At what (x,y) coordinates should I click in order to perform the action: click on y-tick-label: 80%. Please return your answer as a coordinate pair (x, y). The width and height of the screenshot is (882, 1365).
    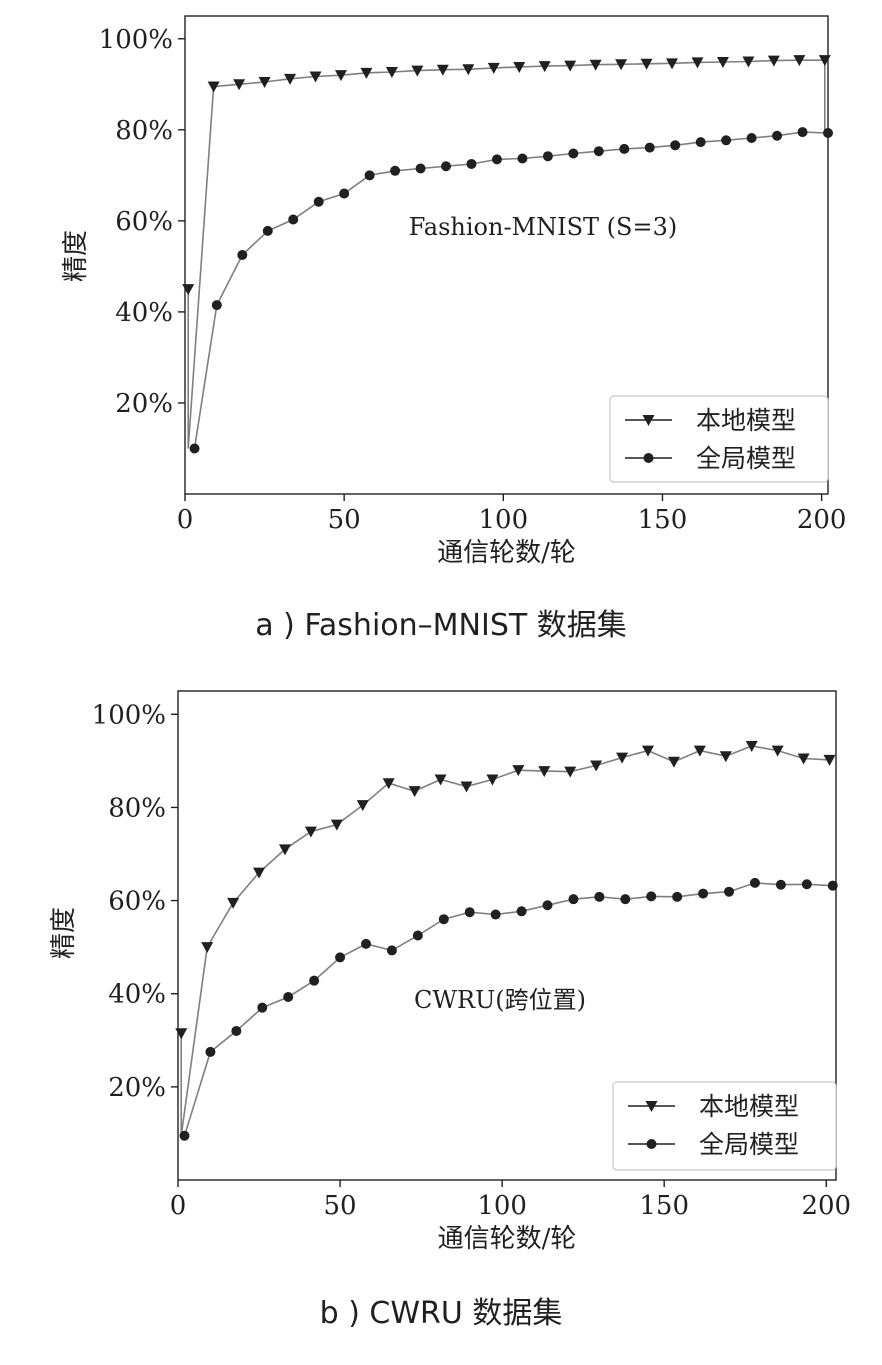
    Looking at the image, I should click on (137, 808).